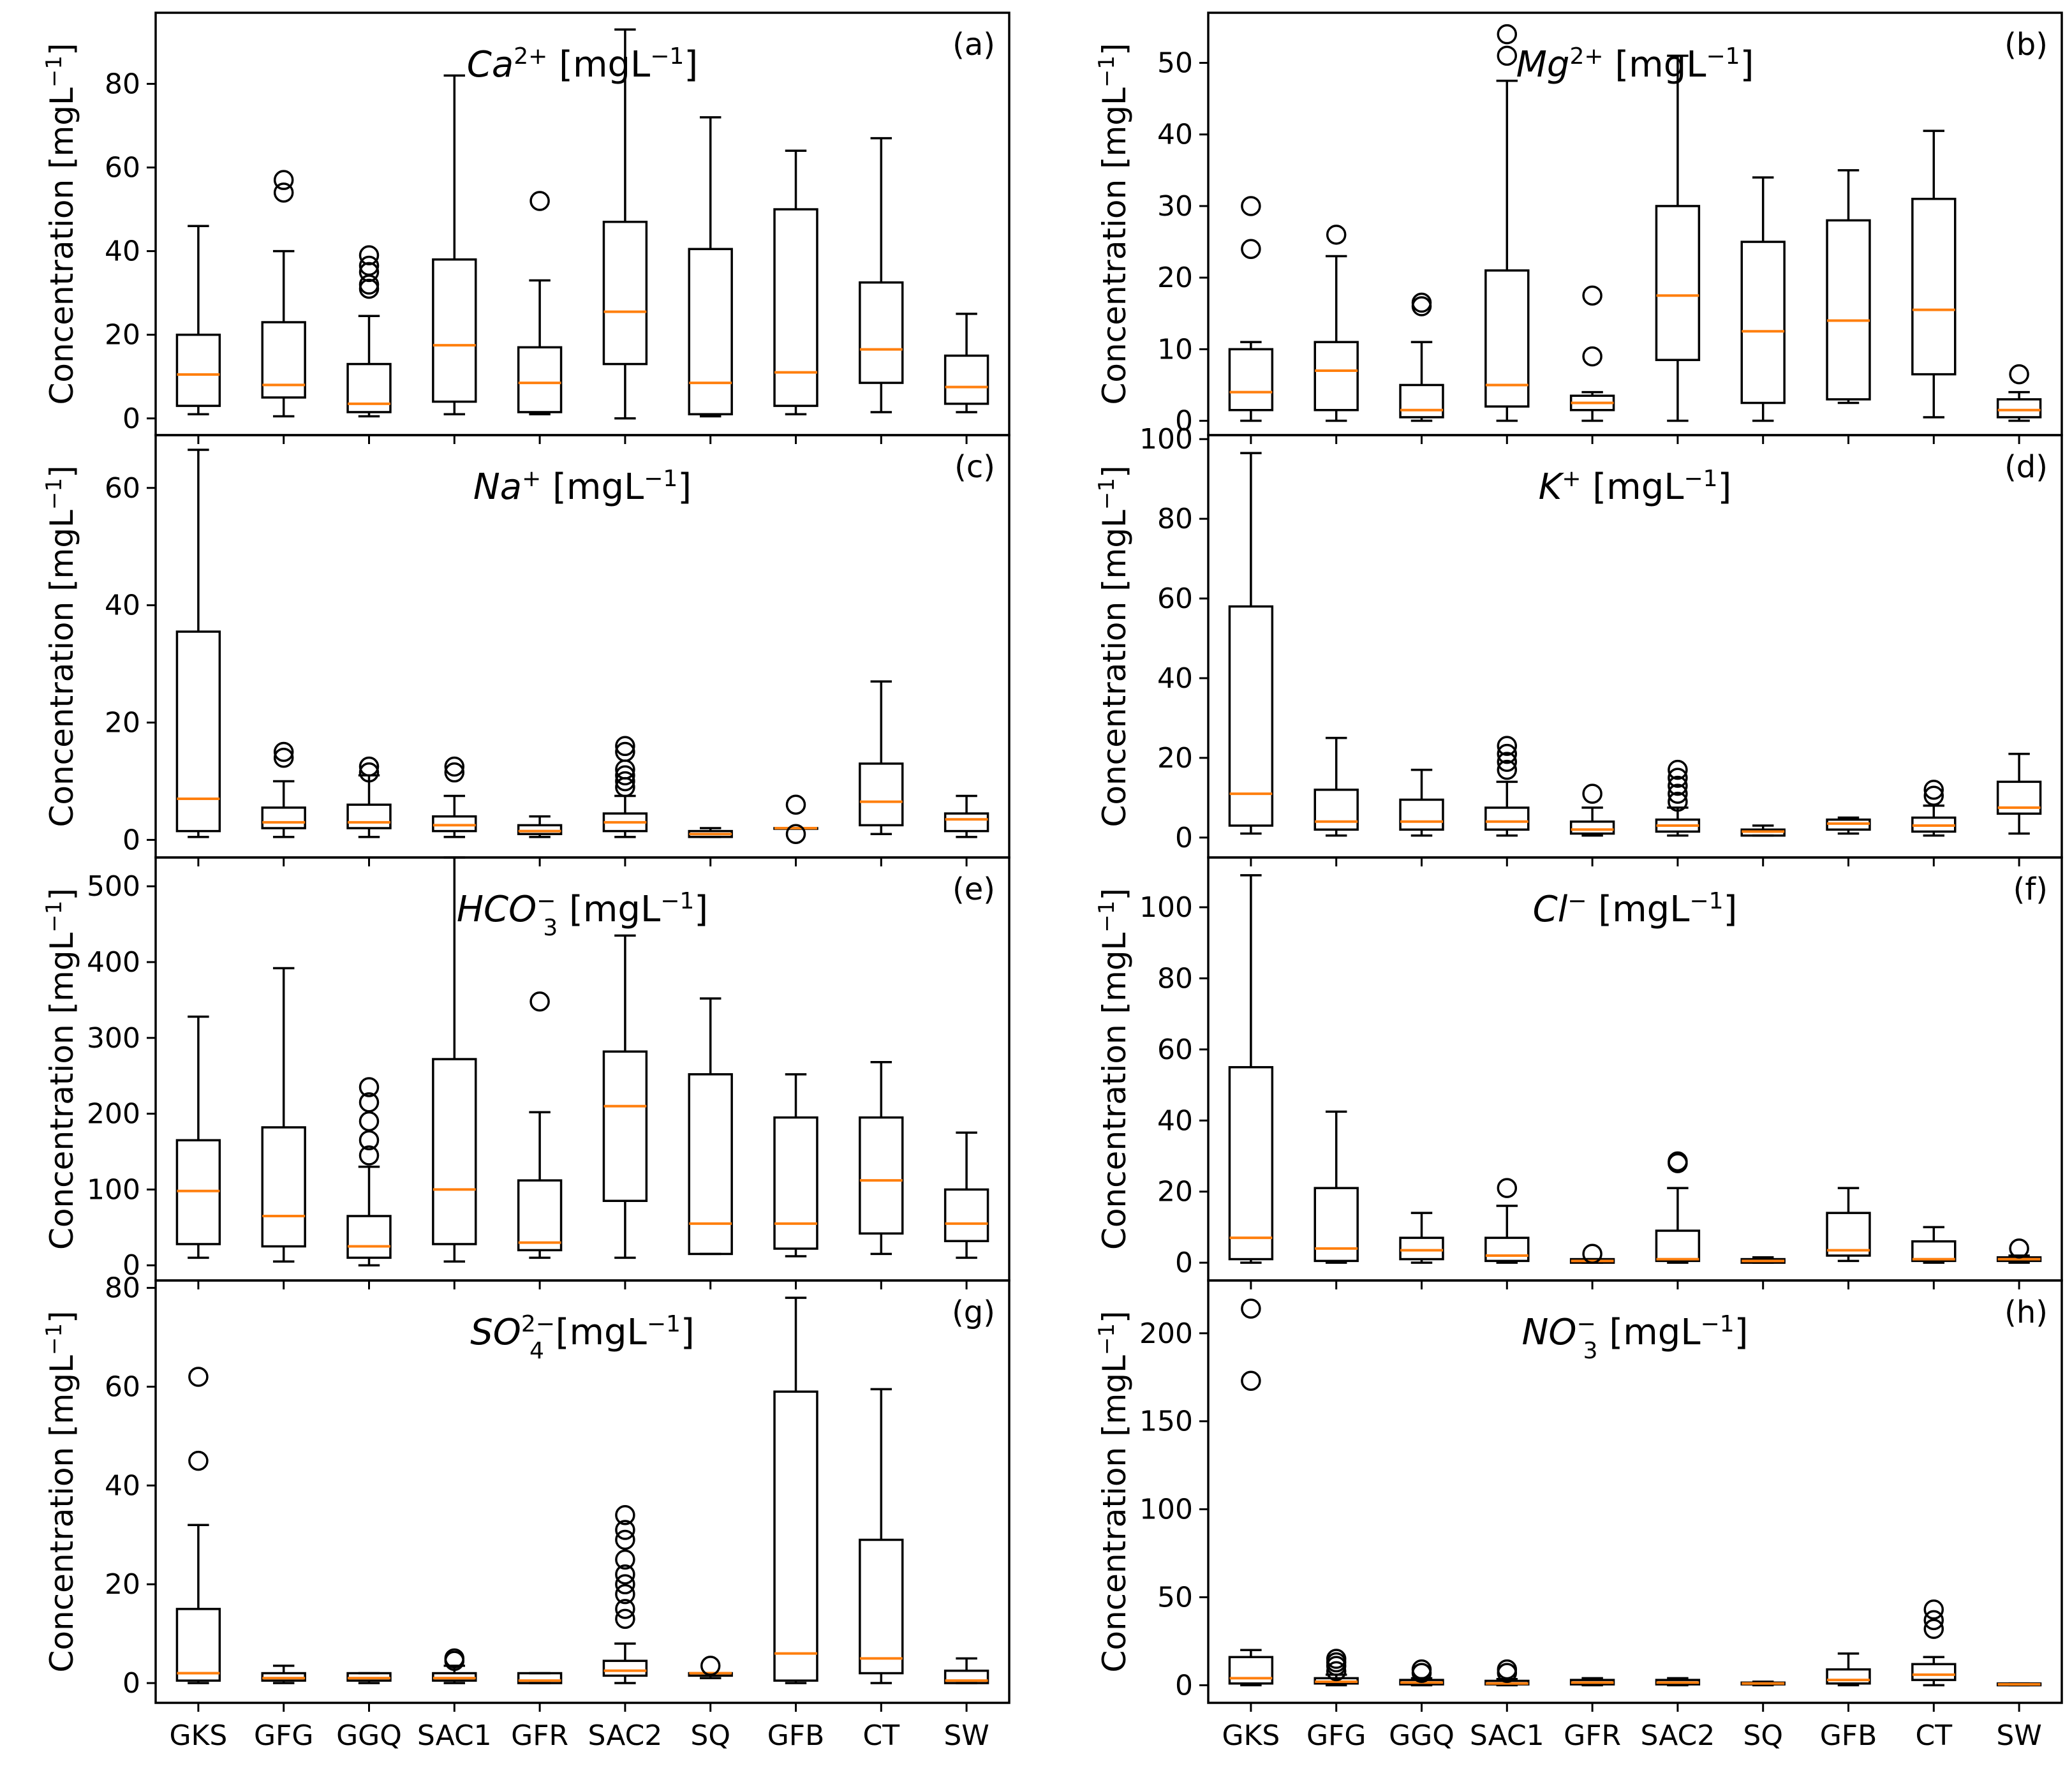 This screenshot has width=2072, height=1766. What do you see at coordinates (1635, 487) in the screenshot?
I see `panel-title: K+ [mgL−1]` at bounding box center [1635, 487].